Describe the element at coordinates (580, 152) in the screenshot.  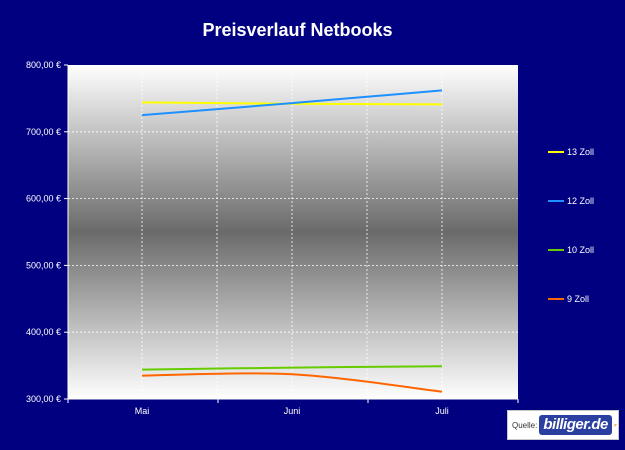
I see `legend-label: 13 Zoll` at that location.